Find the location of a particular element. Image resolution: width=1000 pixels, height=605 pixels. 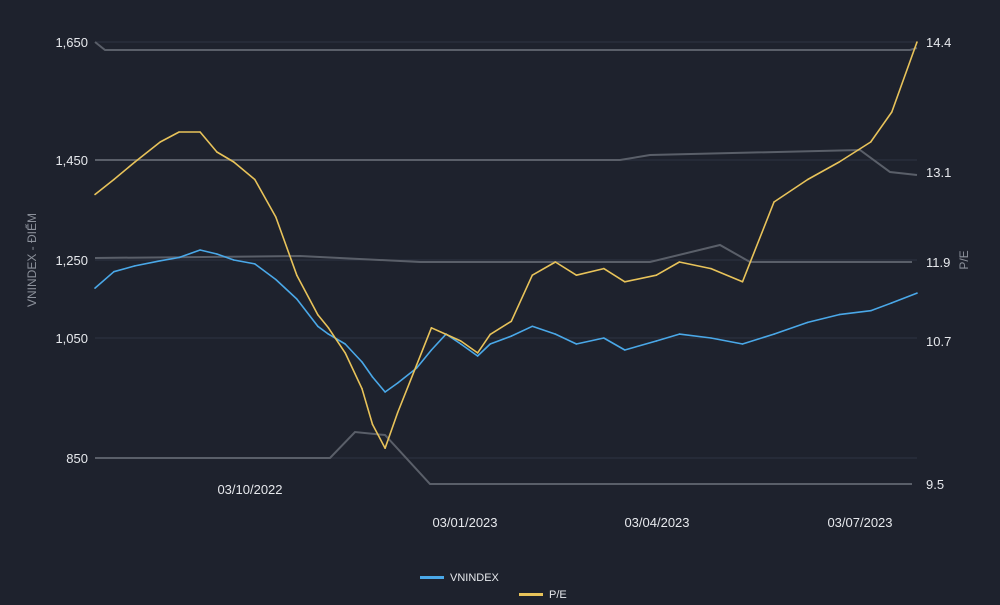

legend-item-pe: P/E is located at coordinates (543, 595).